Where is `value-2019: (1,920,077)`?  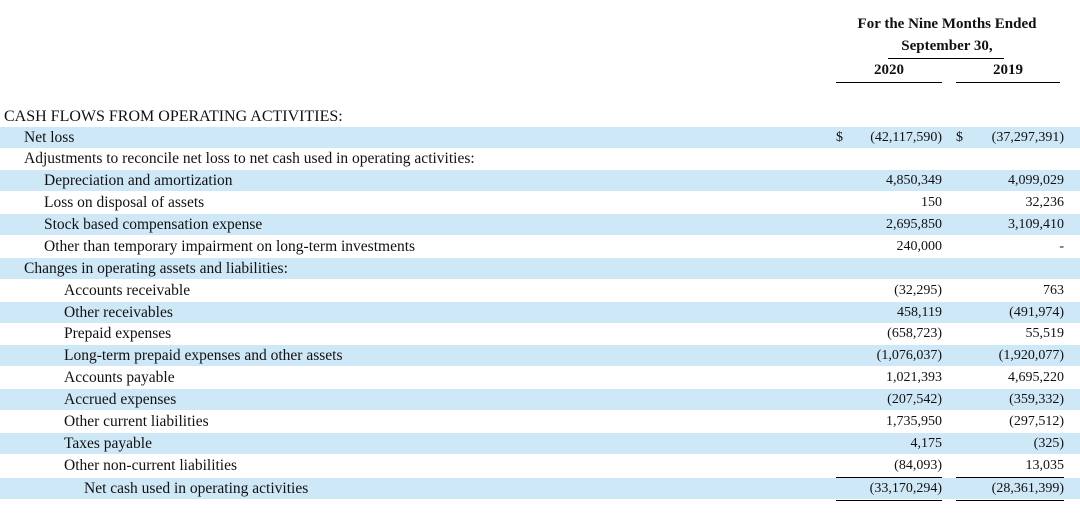 value-2019: (1,920,077) is located at coordinates (1031, 355).